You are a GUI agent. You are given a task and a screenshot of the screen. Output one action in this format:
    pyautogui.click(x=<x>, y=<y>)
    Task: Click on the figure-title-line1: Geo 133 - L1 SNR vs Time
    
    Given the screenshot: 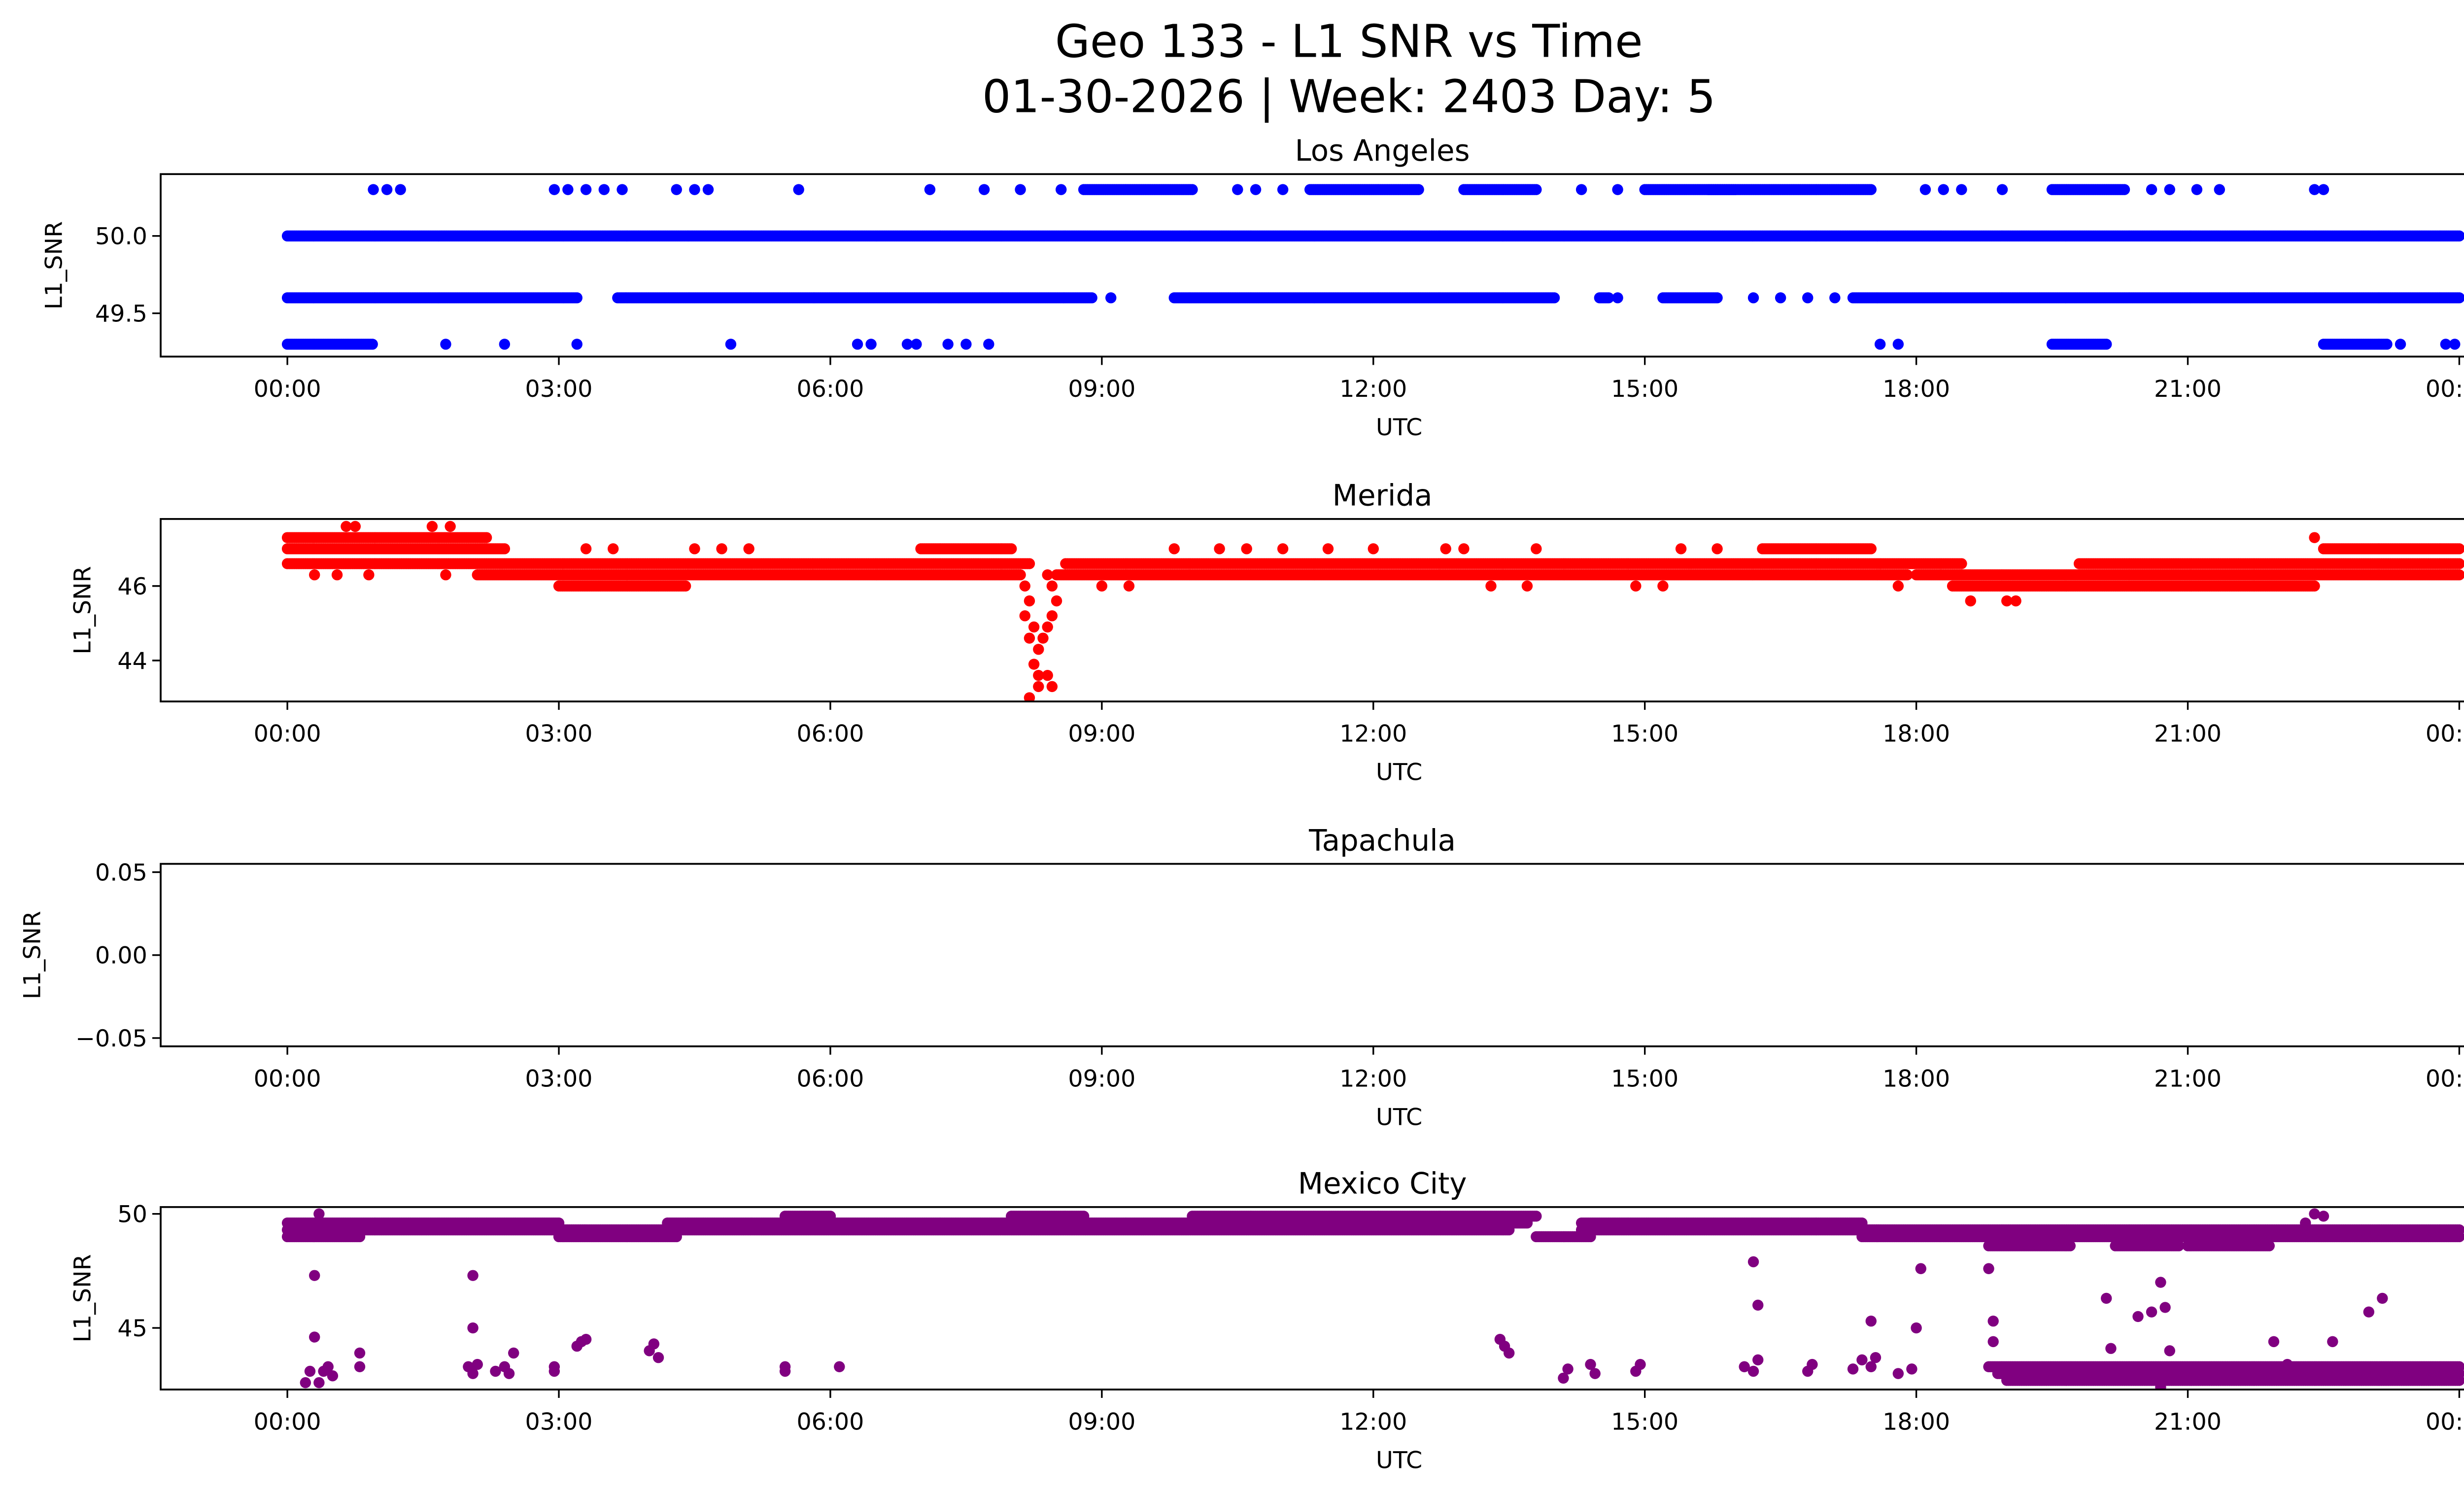 What is the action you would take?
    pyautogui.click(x=1349, y=41)
    